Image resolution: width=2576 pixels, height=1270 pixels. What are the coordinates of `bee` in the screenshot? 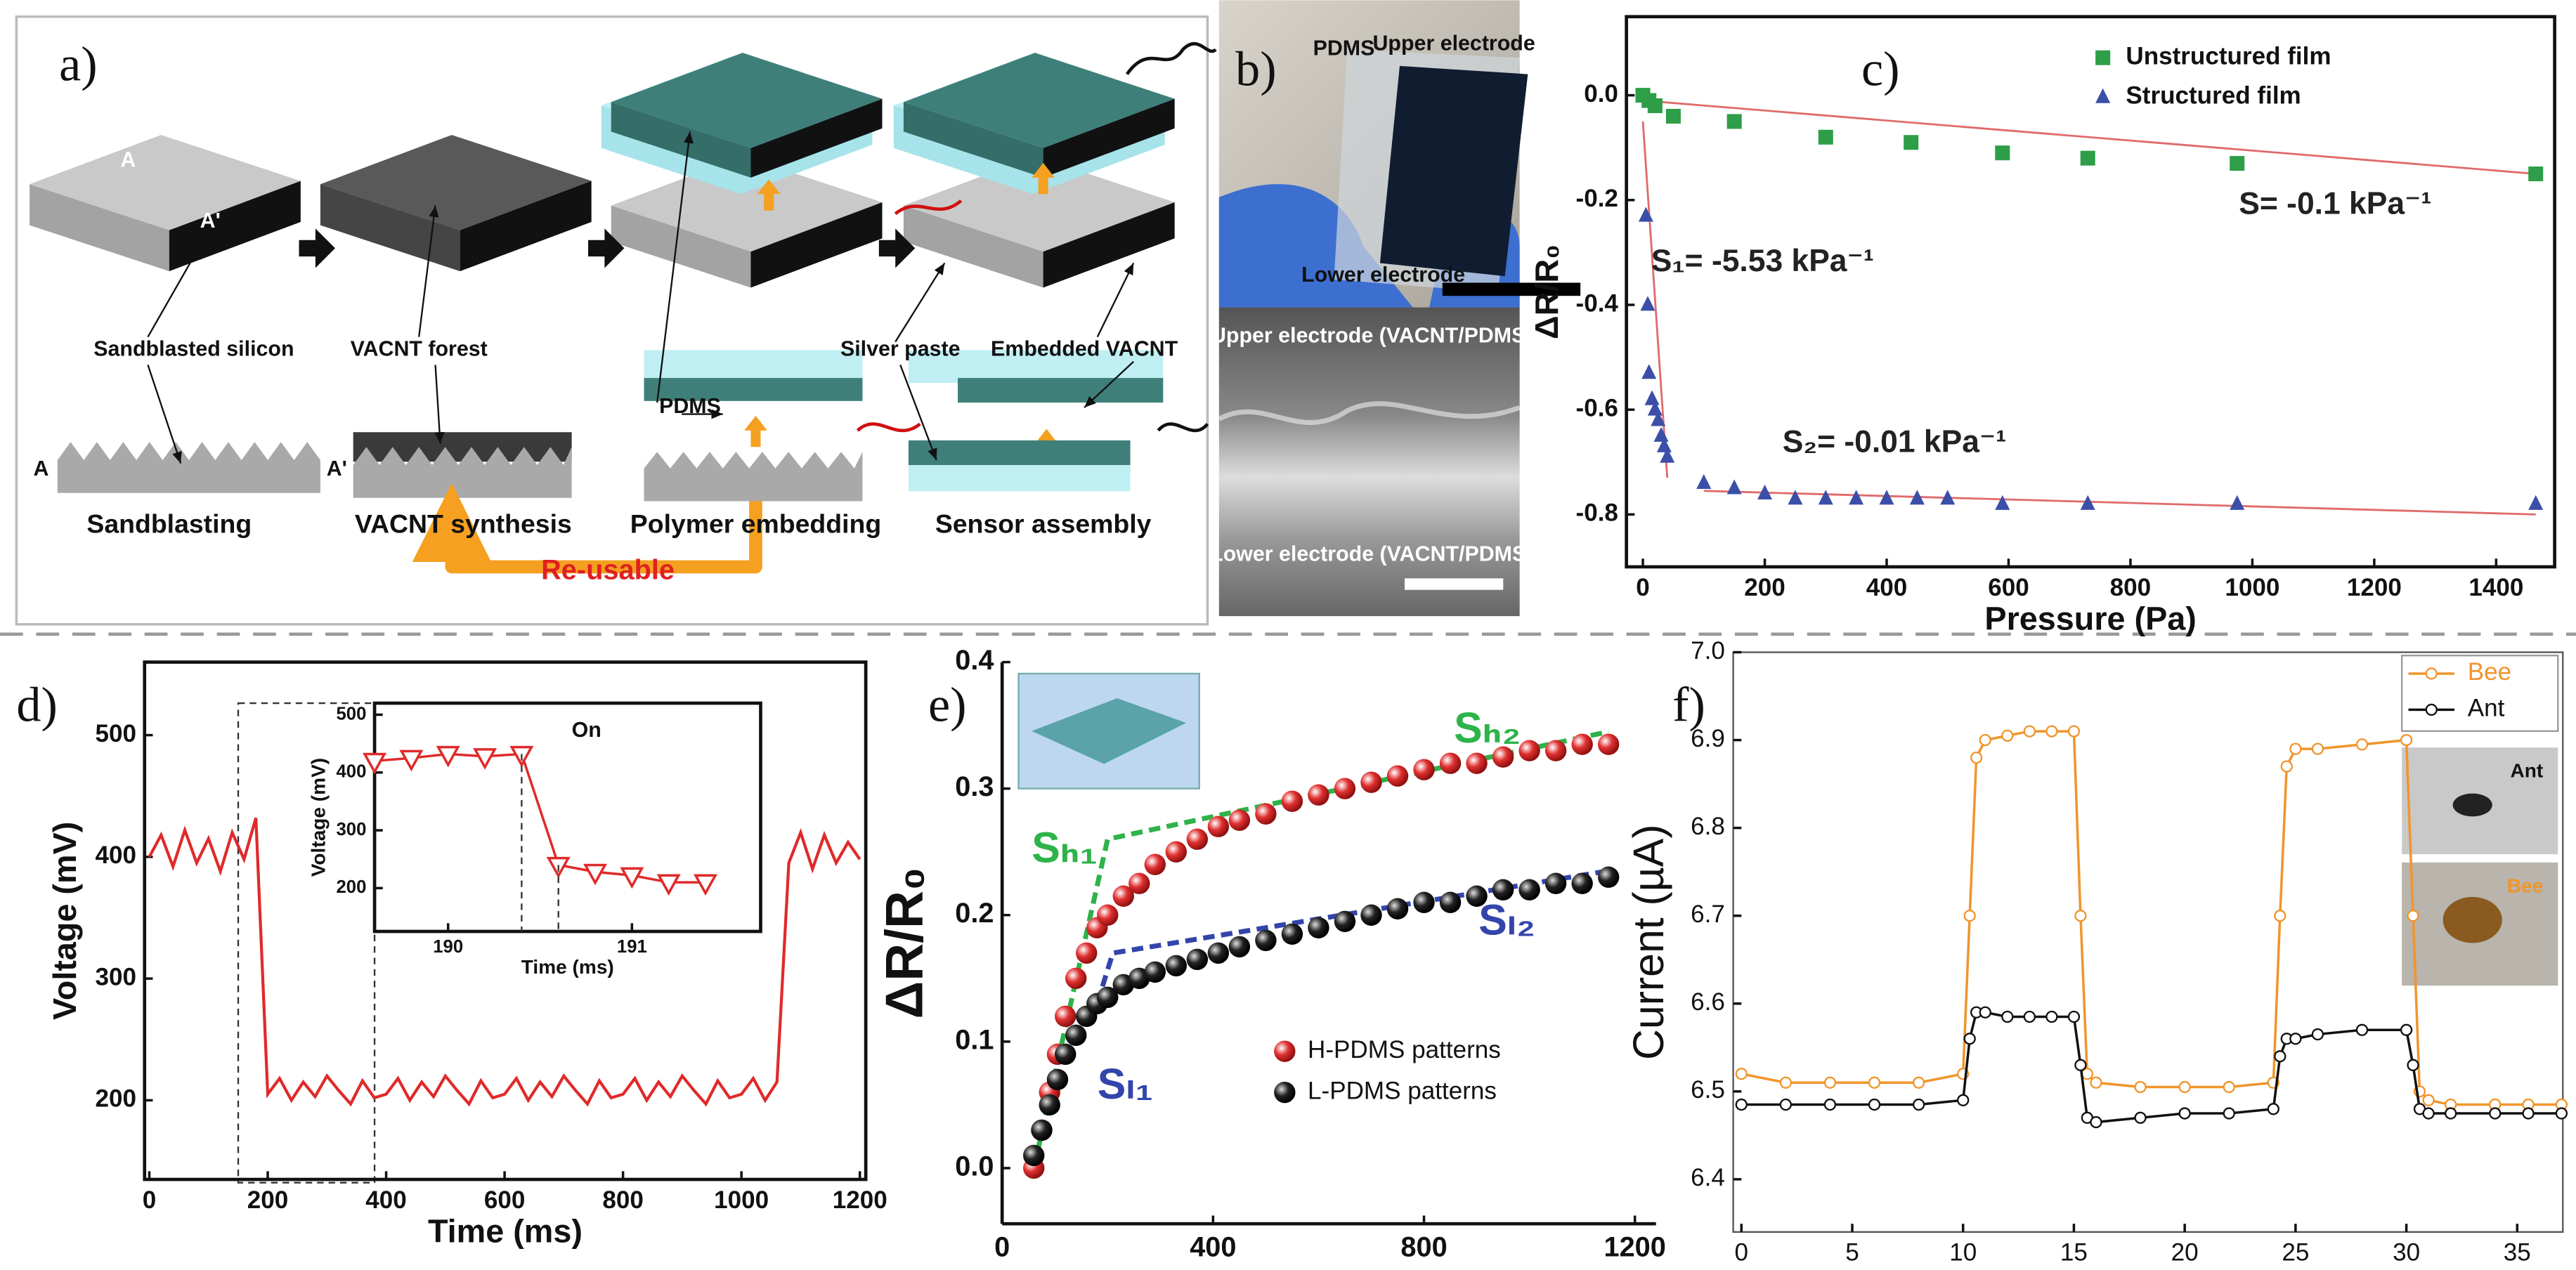 It's located at (2472, 919).